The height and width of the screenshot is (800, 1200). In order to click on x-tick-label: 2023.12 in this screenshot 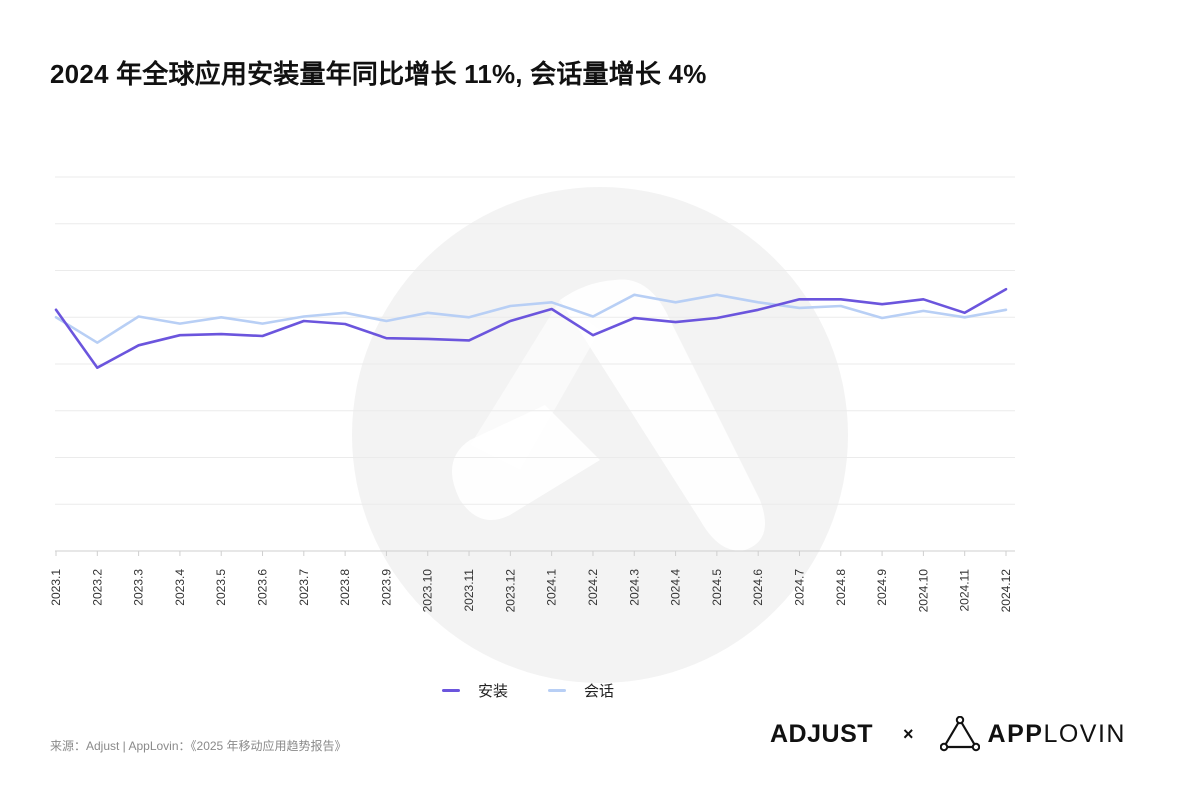, I will do `click(510, 591)`.